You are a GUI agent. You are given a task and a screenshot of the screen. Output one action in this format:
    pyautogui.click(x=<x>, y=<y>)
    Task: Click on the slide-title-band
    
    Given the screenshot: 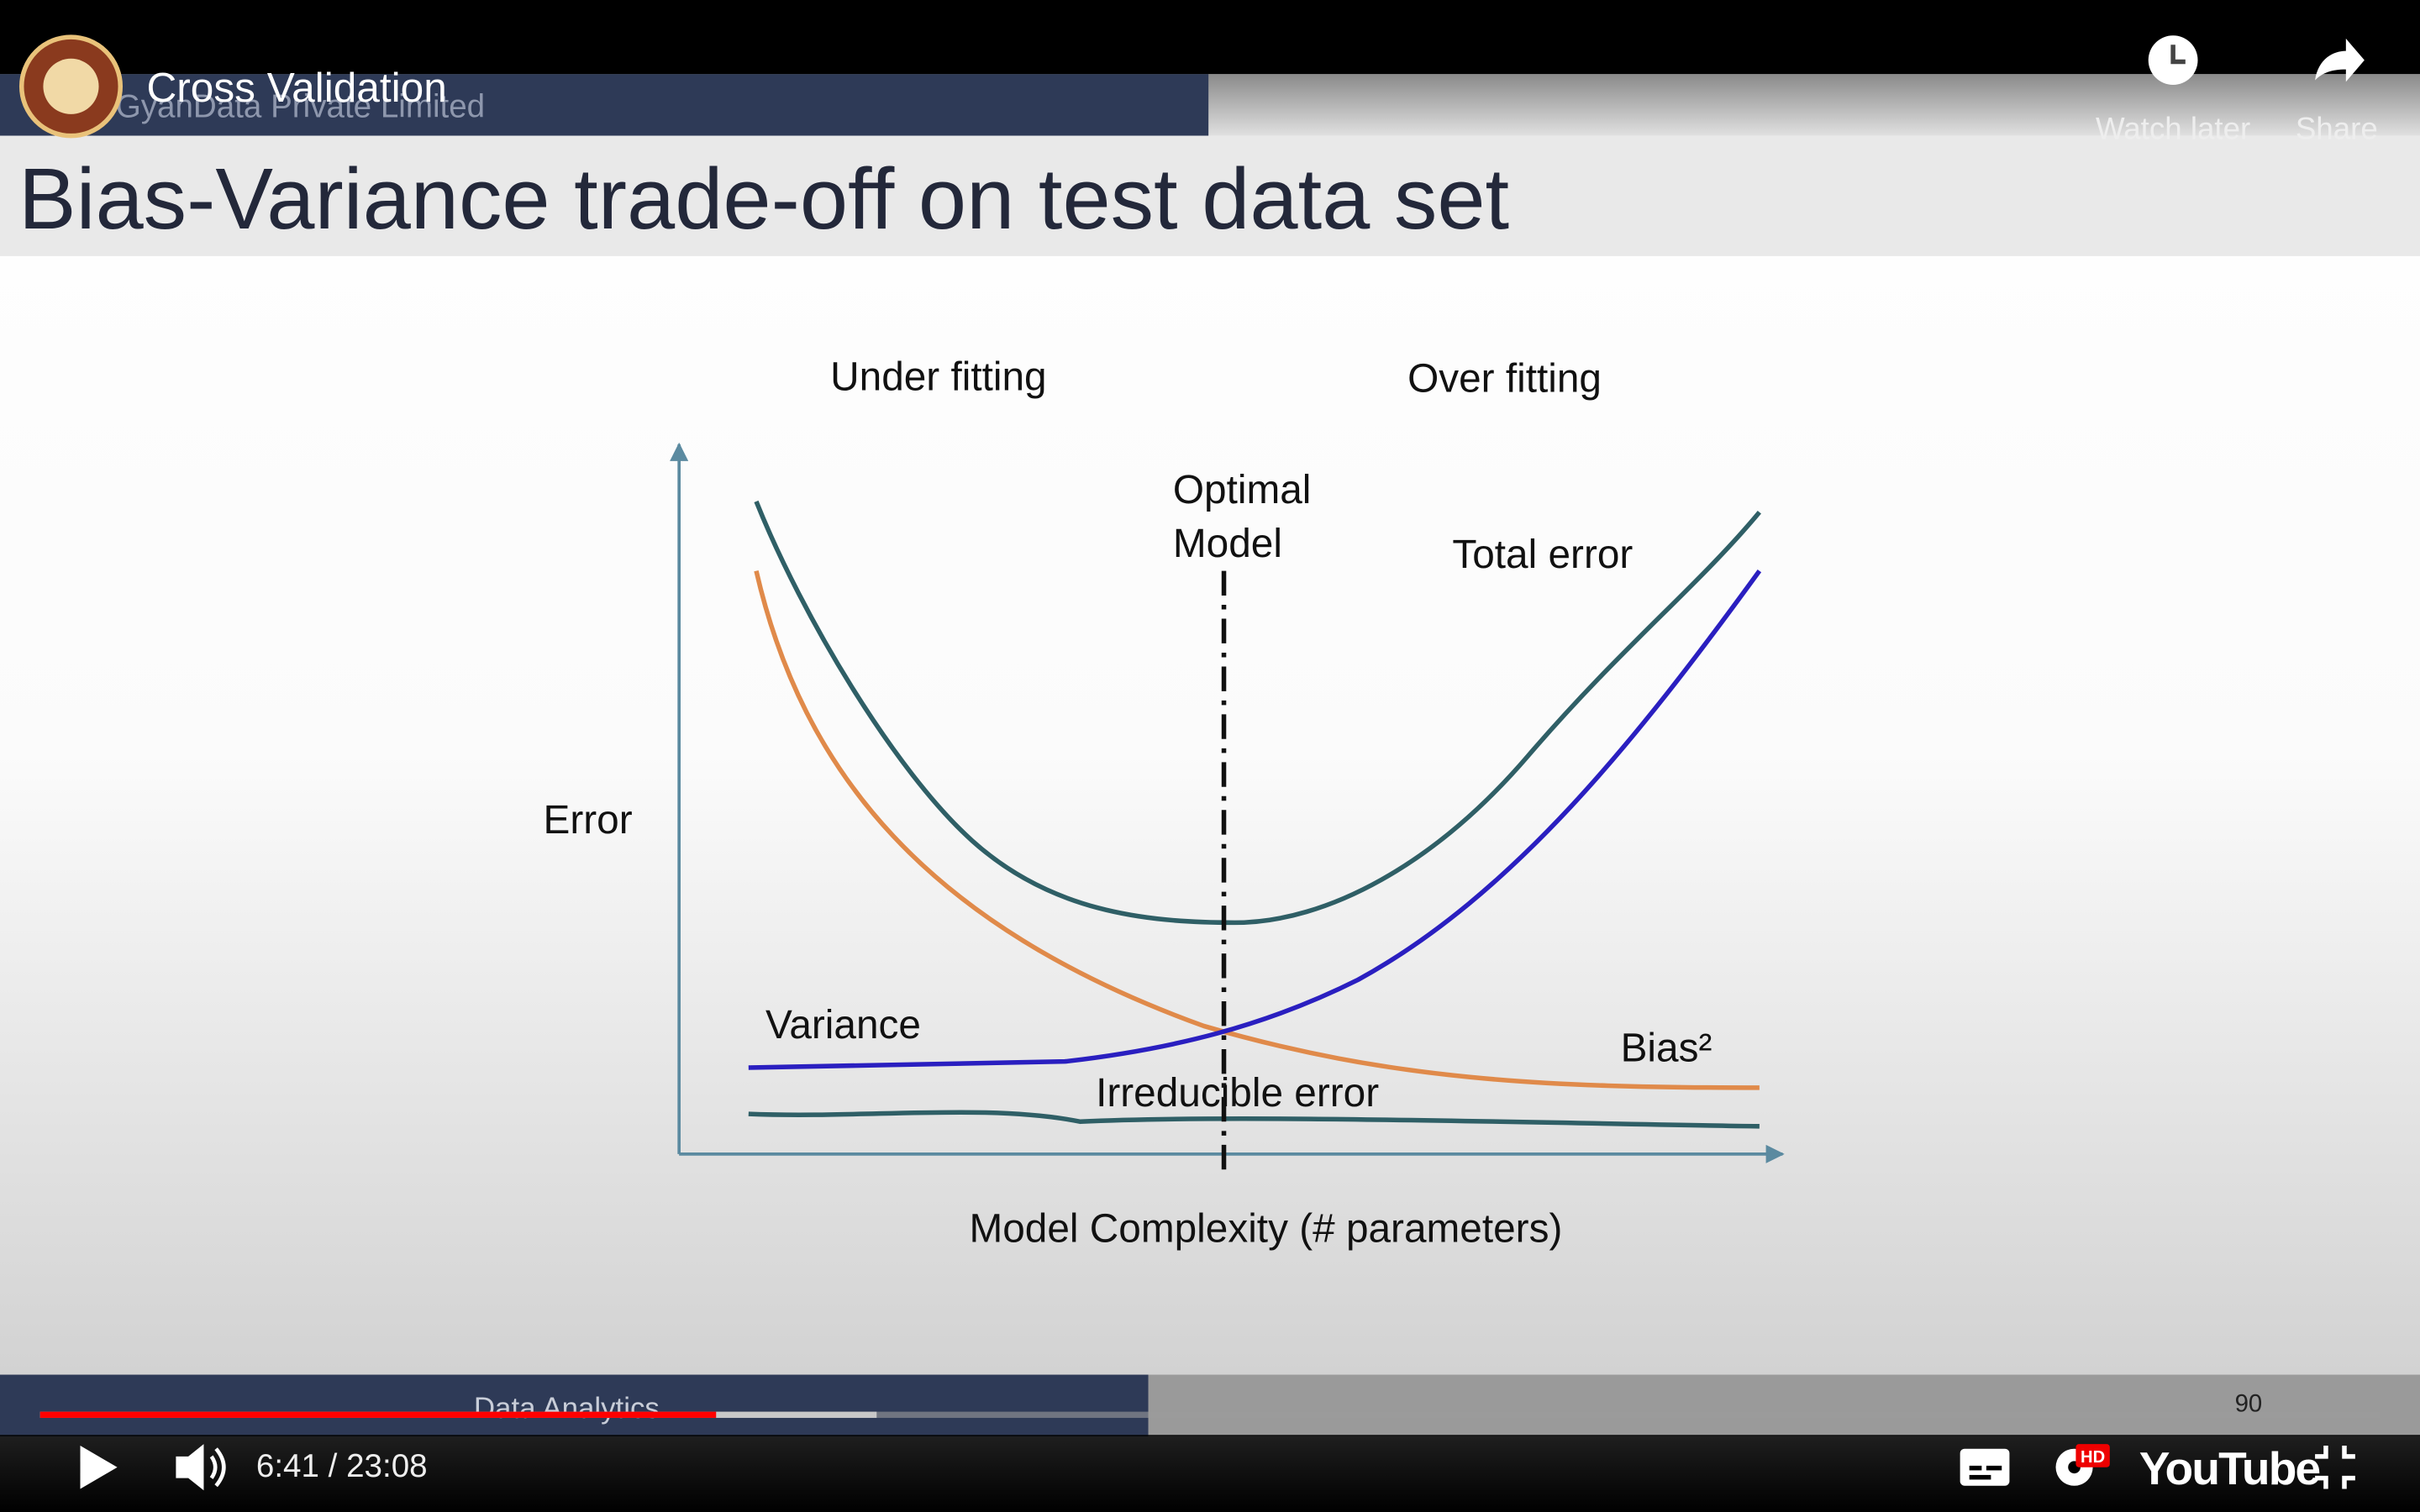 What is the action you would take?
    pyautogui.click(x=1210, y=195)
    